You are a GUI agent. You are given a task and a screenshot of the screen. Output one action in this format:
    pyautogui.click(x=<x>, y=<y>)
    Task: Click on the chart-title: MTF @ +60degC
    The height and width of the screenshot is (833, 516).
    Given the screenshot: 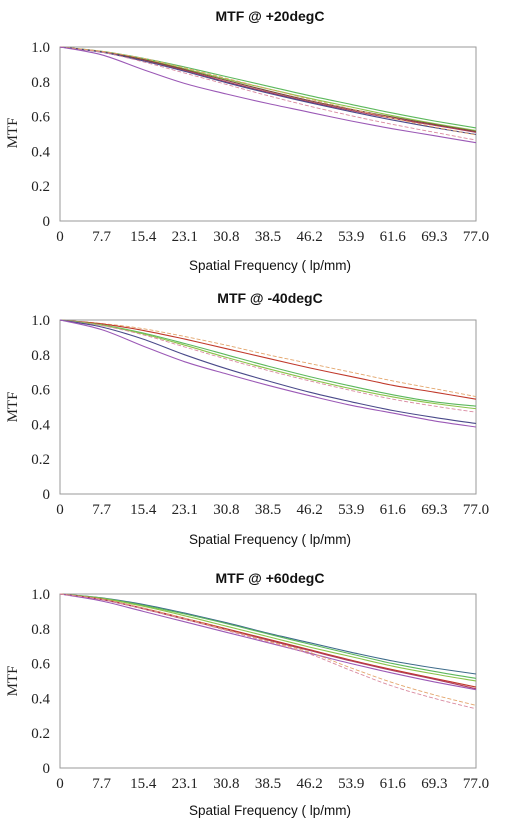 What is the action you would take?
    pyautogui.click(x=270, y=578)
    